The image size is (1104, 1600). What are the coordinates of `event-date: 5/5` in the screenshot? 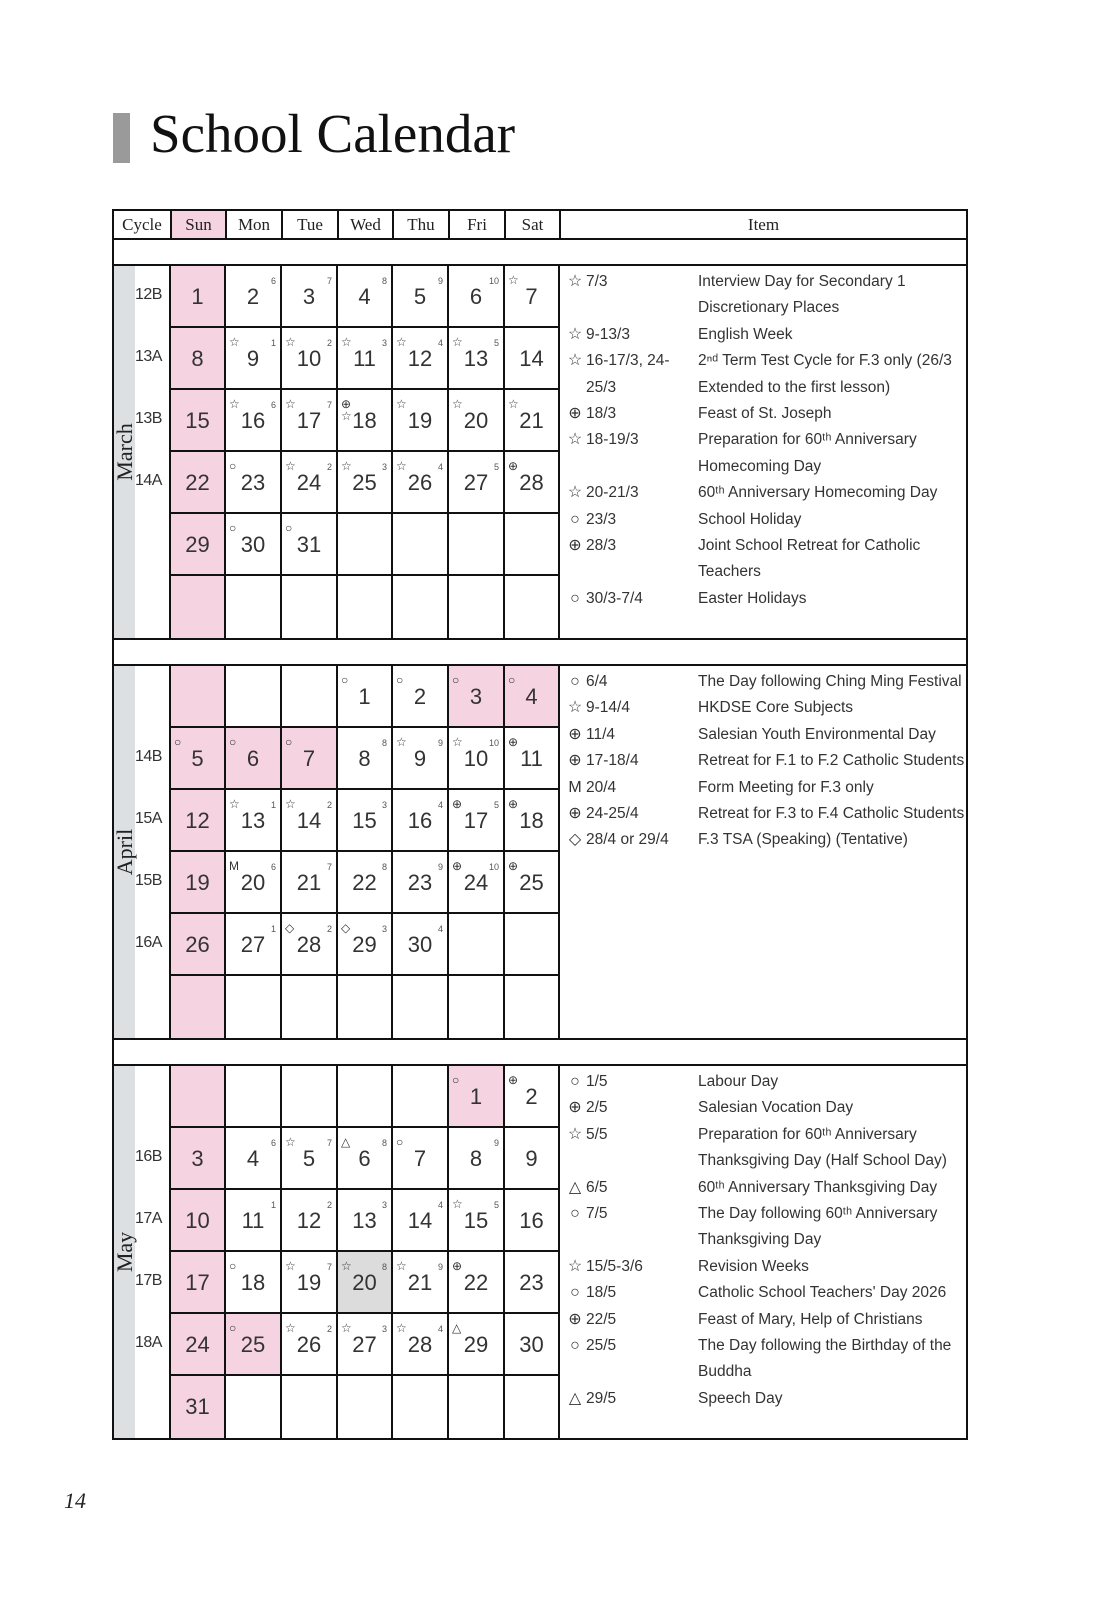 It's located at (597, 1134).